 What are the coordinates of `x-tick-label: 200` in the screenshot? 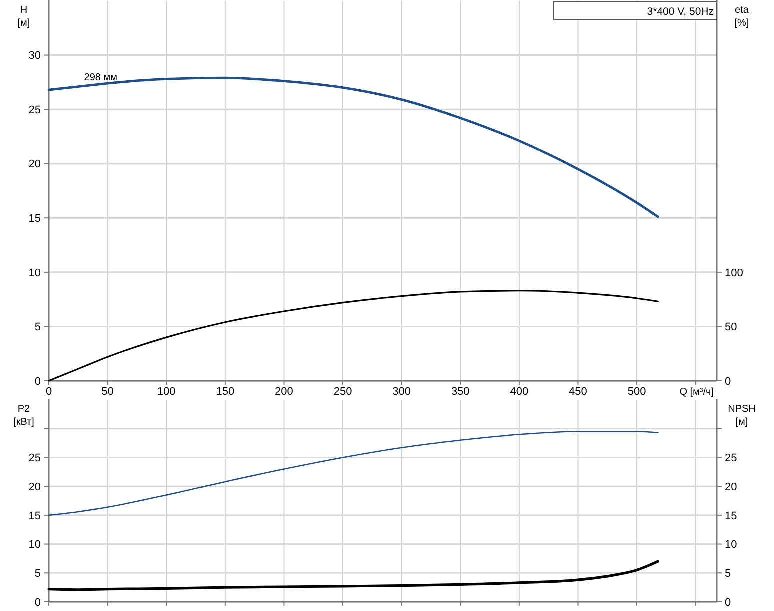 It's located at (284, 392).